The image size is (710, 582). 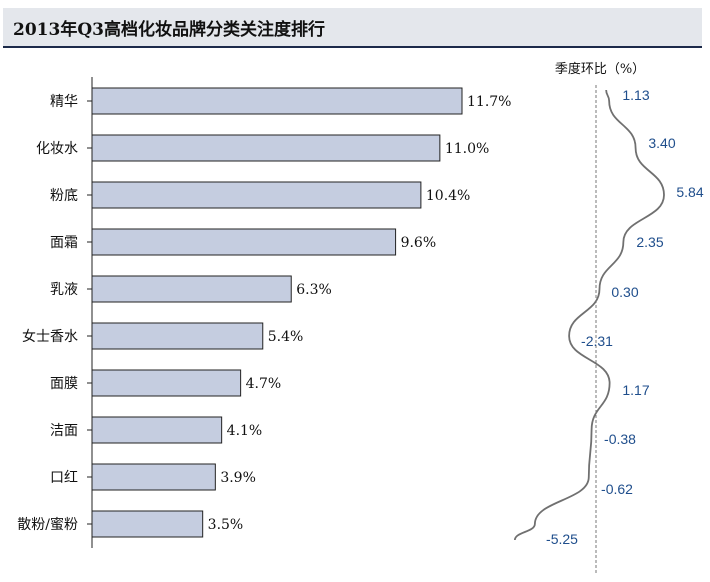 I want to click on bar-value-label: 3.5%, so click(x=226, y=525).